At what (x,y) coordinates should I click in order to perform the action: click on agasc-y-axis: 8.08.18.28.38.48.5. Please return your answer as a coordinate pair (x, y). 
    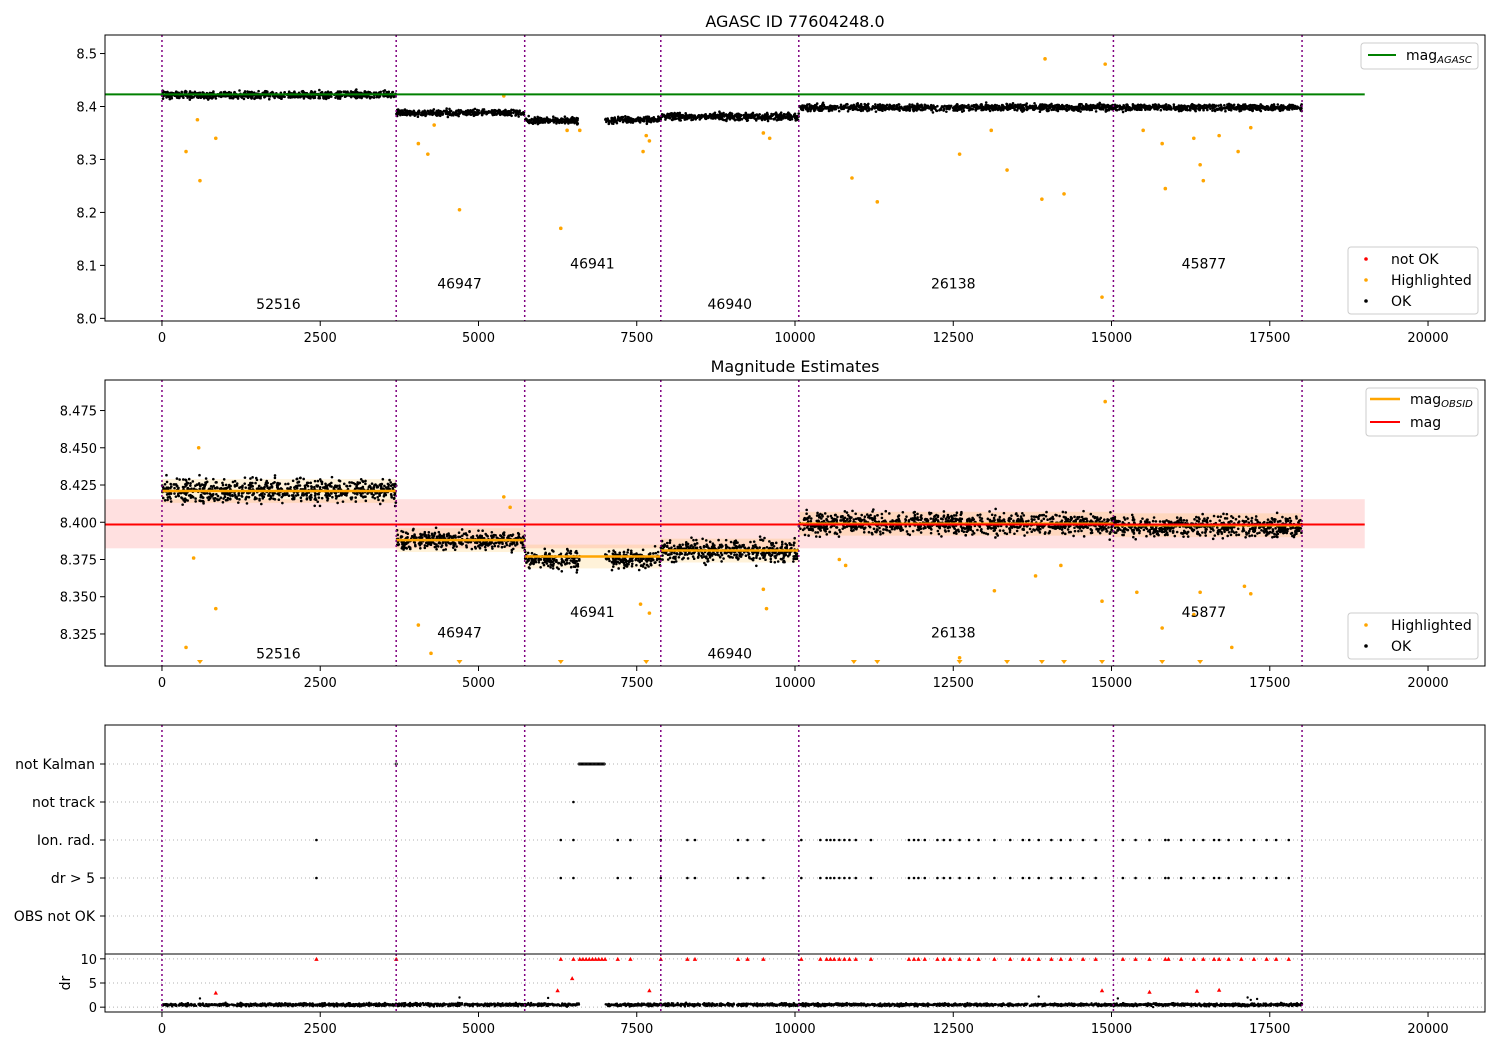
    Looking at the image, I should click on (90, 188).